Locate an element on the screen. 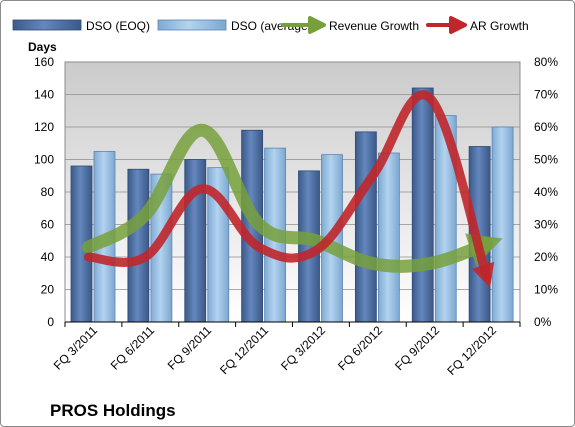  y-tick-label: 0 is located at coordinates (50, 322).